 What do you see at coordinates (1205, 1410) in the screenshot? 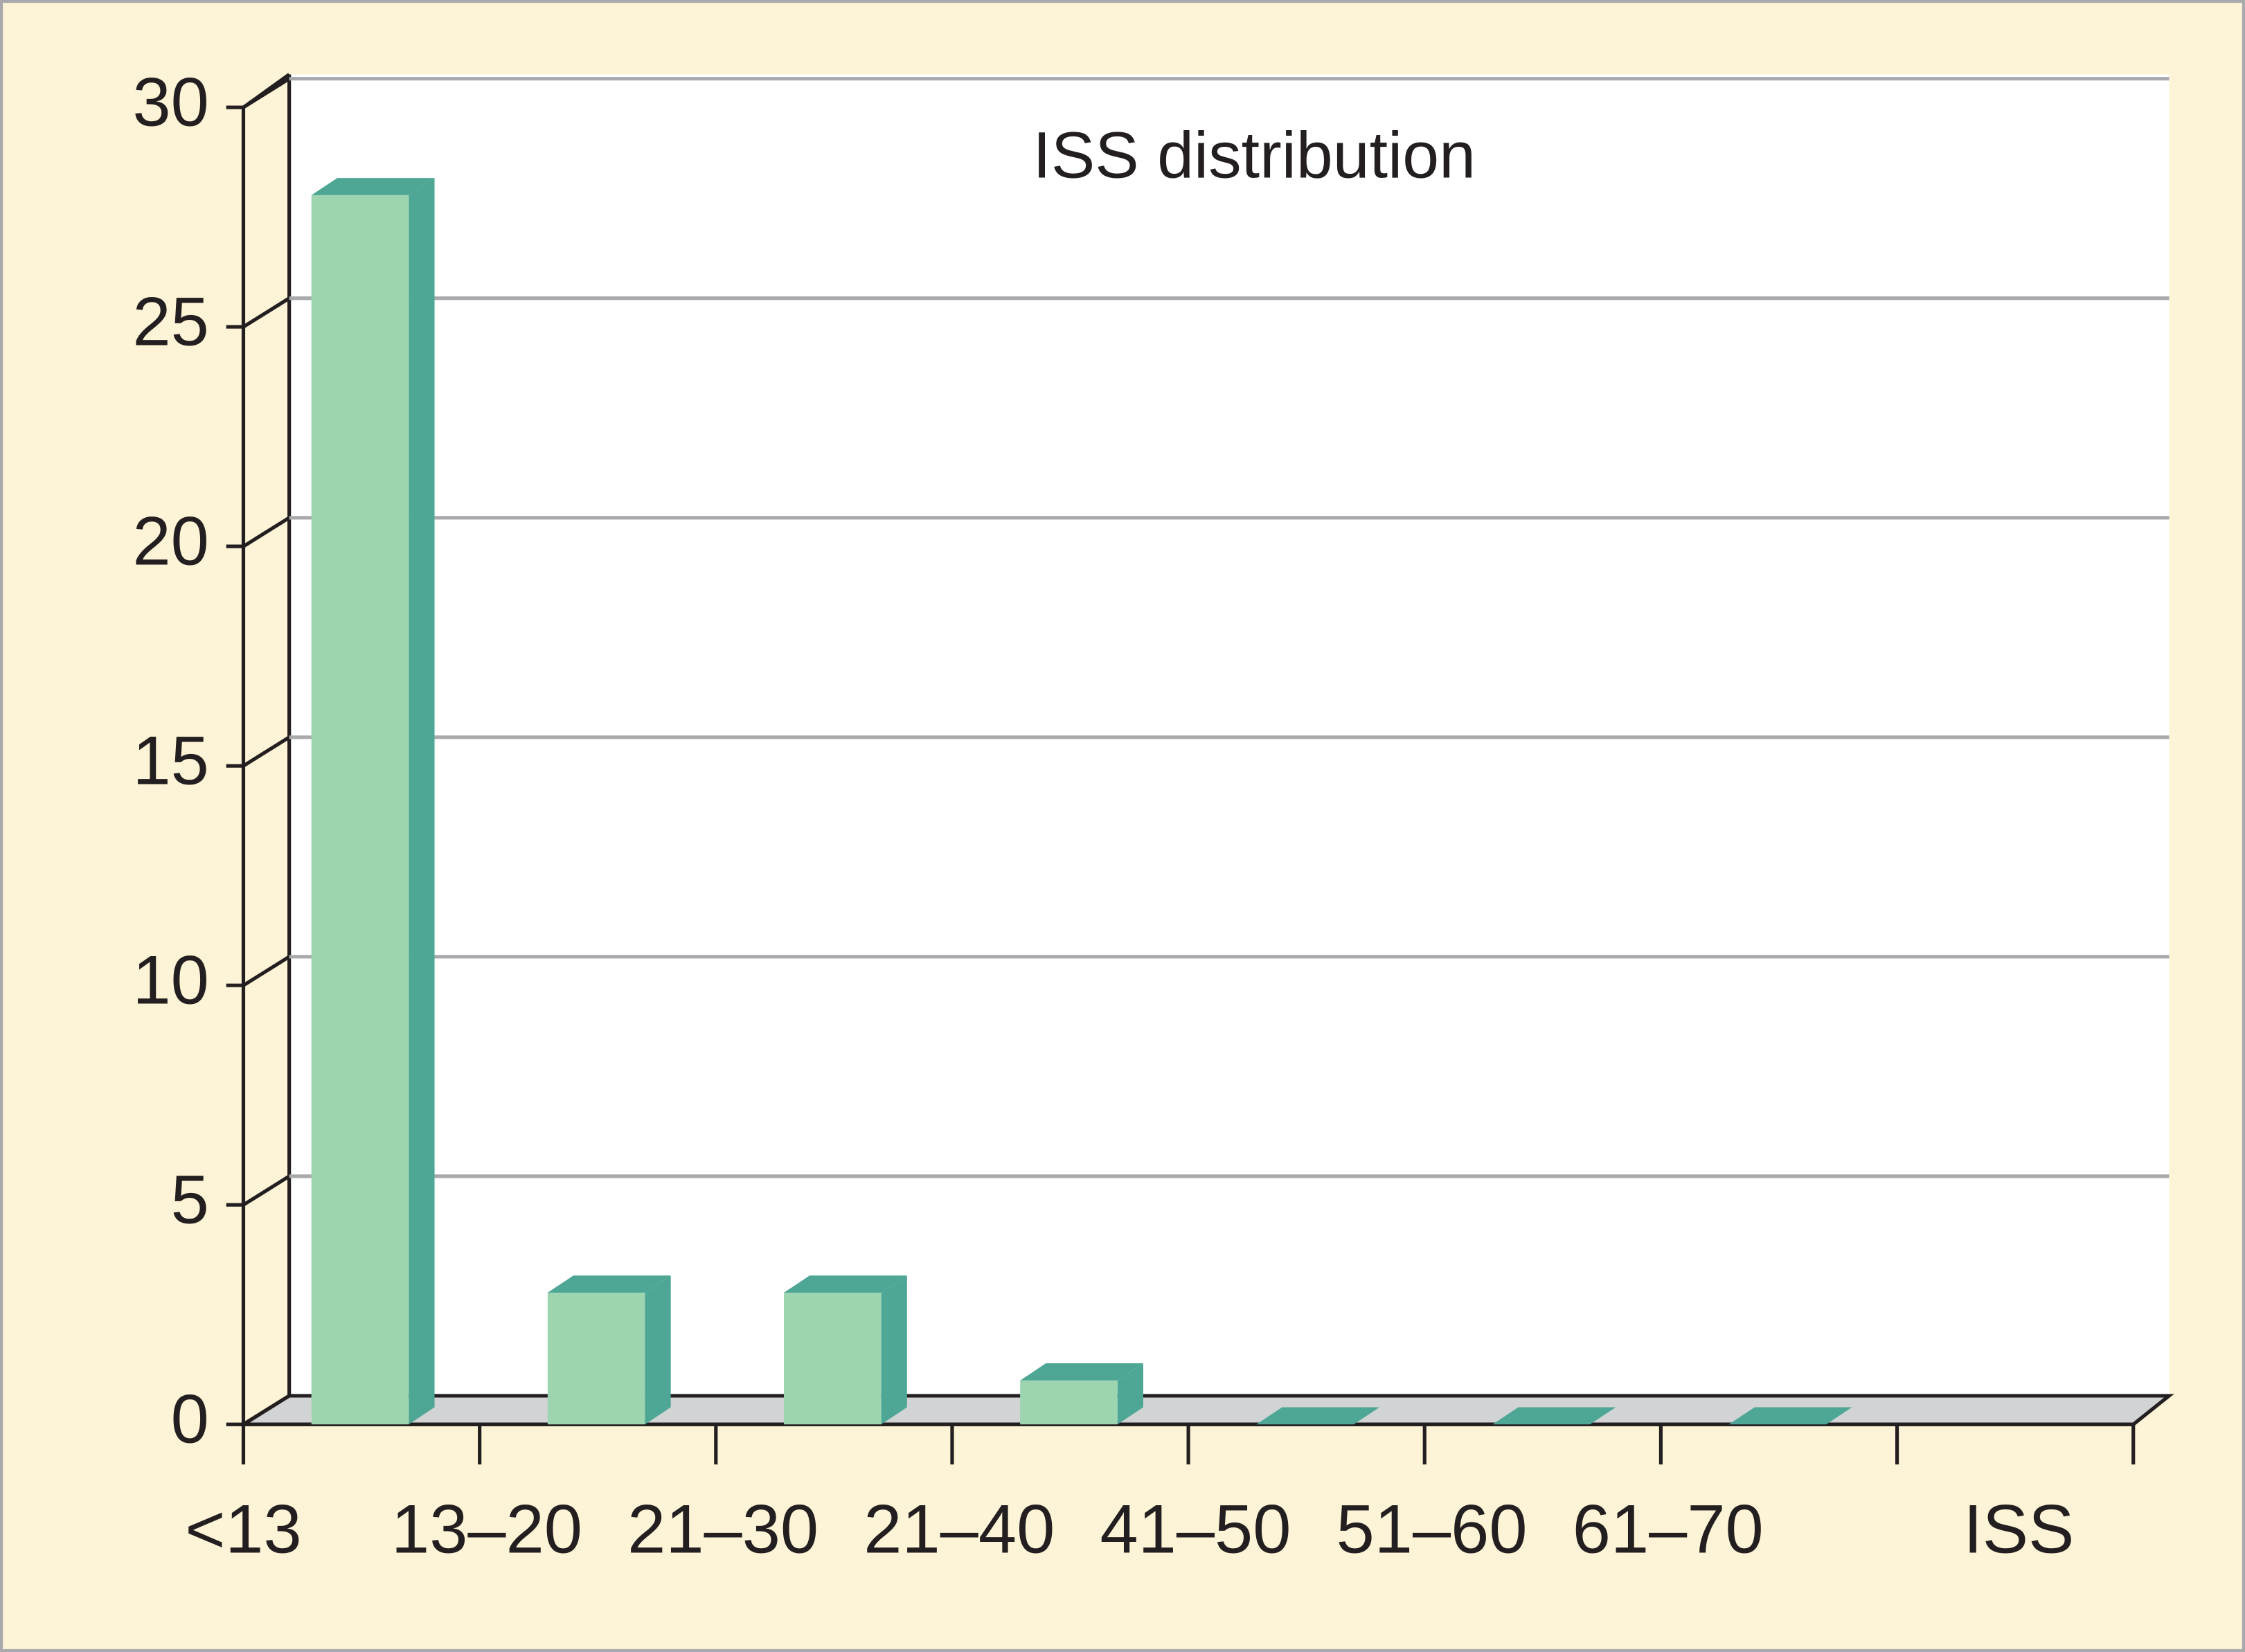
I see `floor` at bounding box center [1205, 1410].